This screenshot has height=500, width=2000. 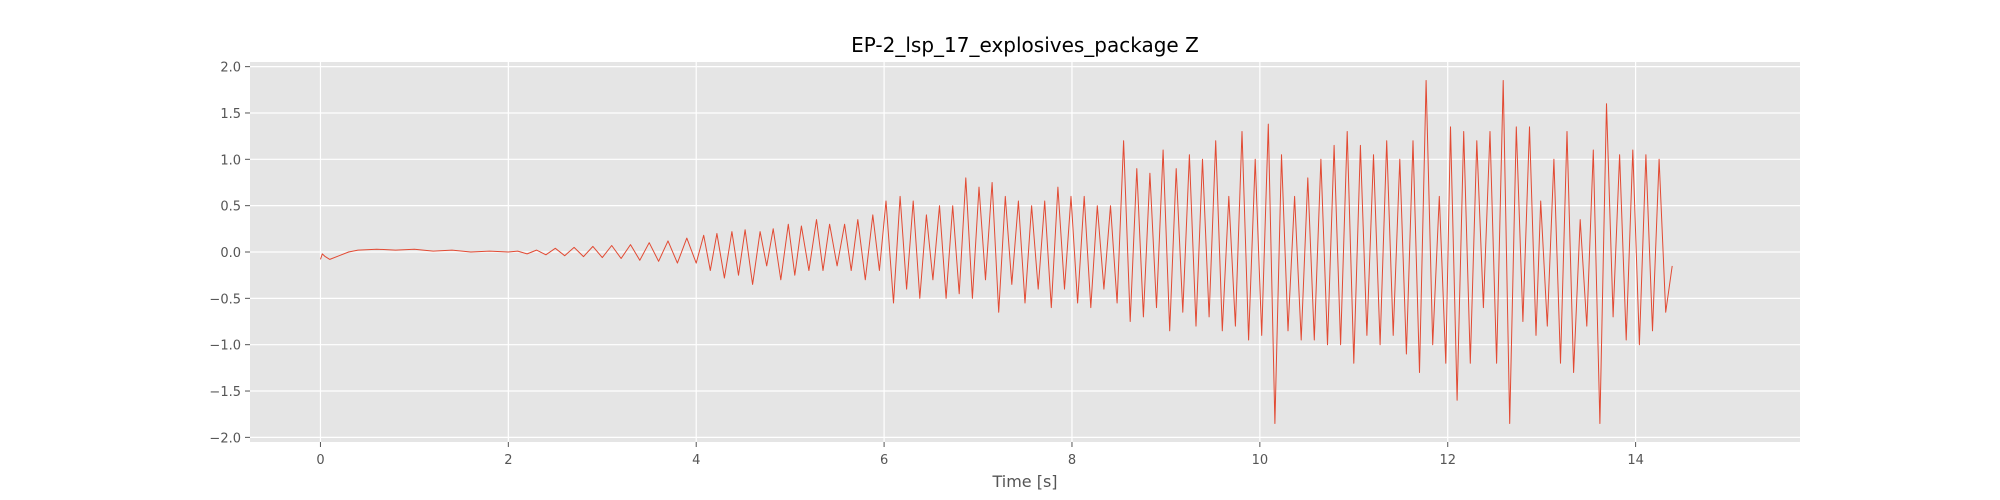 I want to click on y-tick-label: 1.5, so click(x=230, y=114).